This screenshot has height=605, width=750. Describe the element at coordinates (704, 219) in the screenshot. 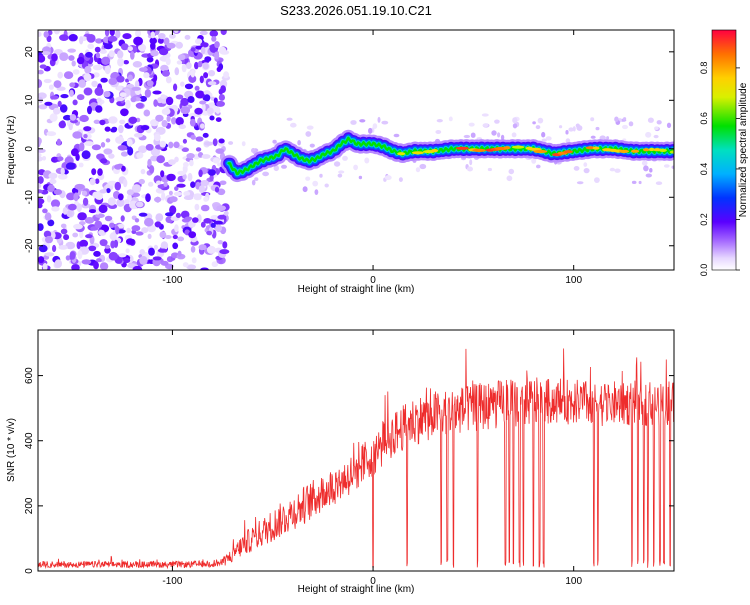

I see `colorbar-tick-label: 0.2` at that location.